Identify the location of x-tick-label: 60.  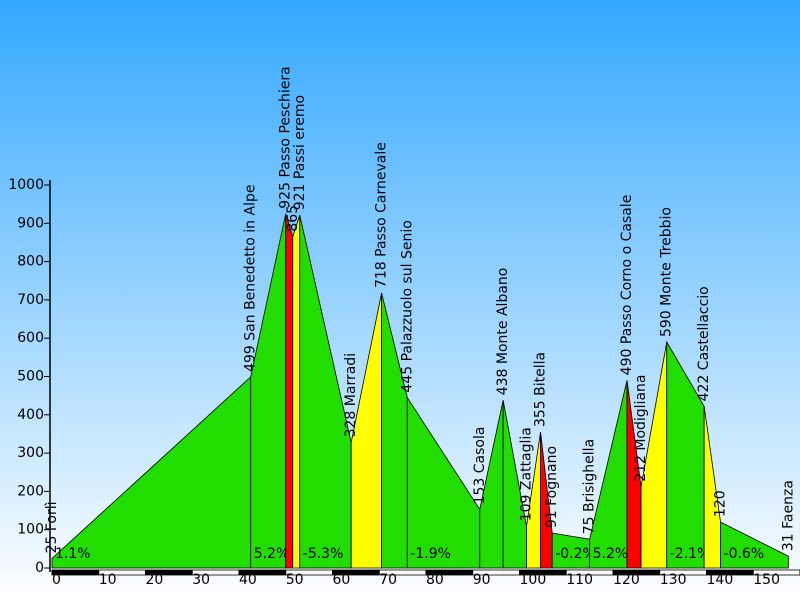
(342, 580).